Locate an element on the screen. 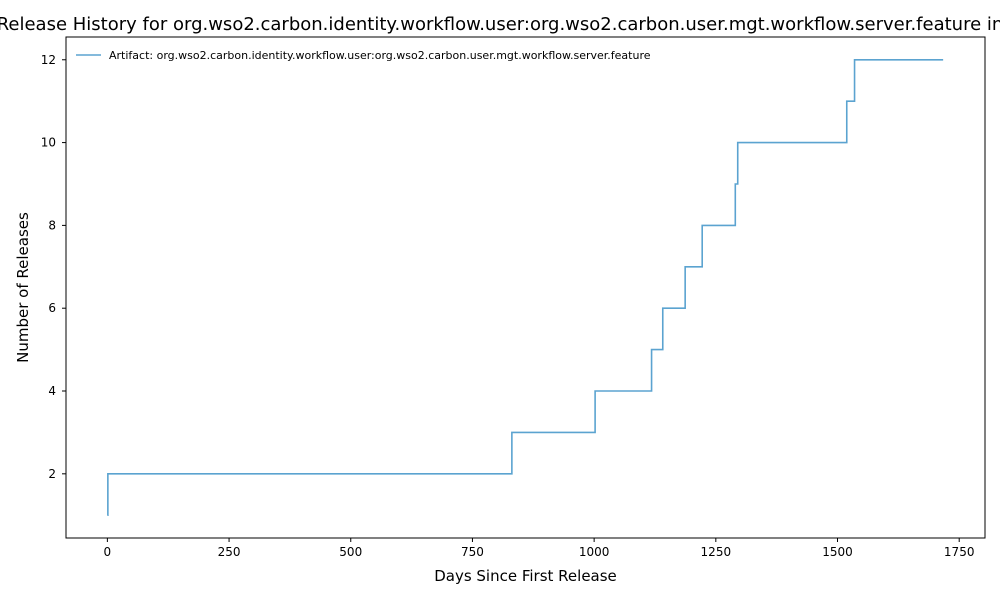 The image size is (1000, 600). x-tick-label: 1500 is located at coordinates (837, 552).